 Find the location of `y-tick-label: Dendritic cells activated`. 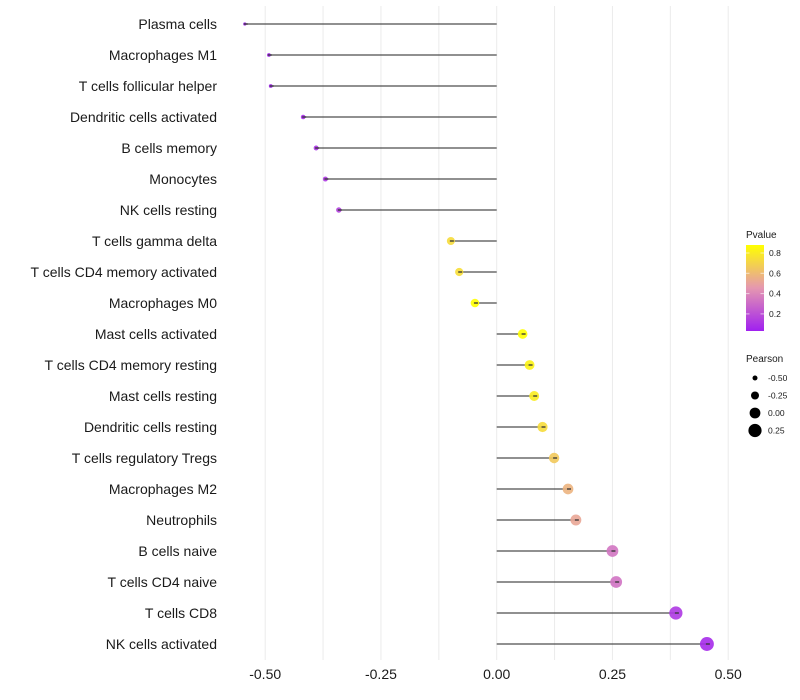

y-tick-label: Dendritic cells activated is located at coordinates (143, 117).